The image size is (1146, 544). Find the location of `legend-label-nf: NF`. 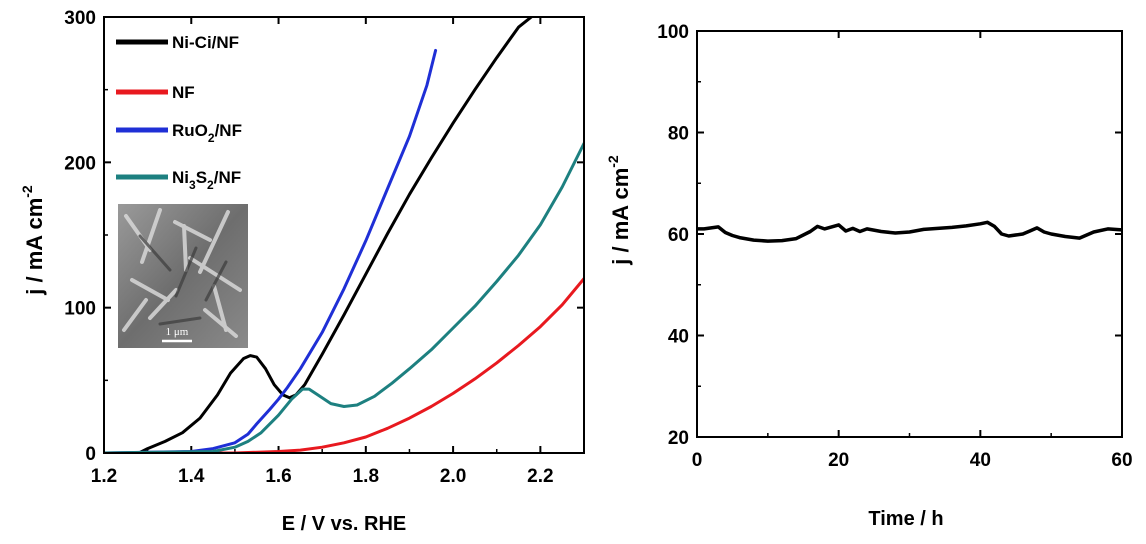

legend-label-nf: NF is located at coordinates (183, 92).